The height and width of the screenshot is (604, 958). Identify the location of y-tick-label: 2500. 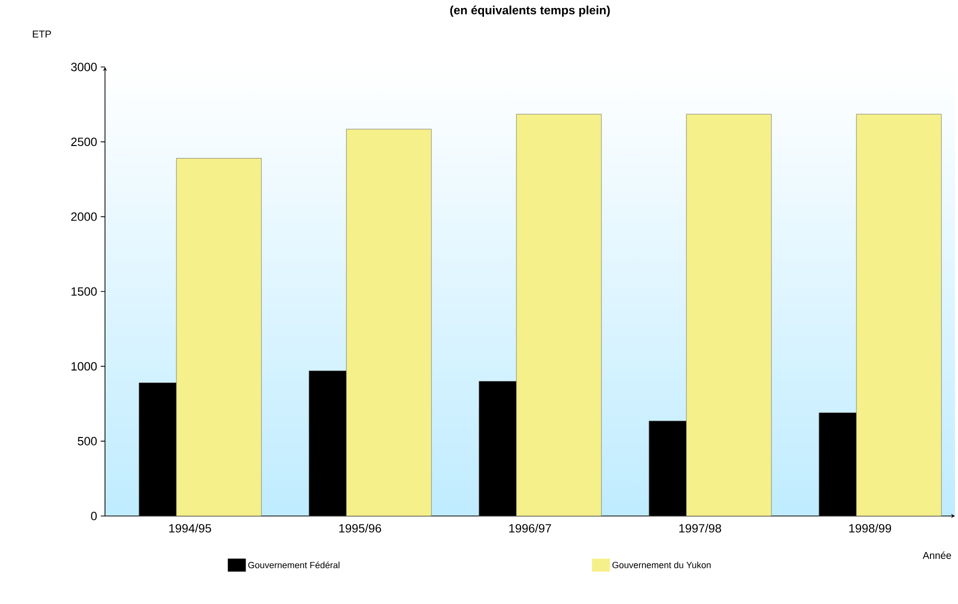
(84, 142).